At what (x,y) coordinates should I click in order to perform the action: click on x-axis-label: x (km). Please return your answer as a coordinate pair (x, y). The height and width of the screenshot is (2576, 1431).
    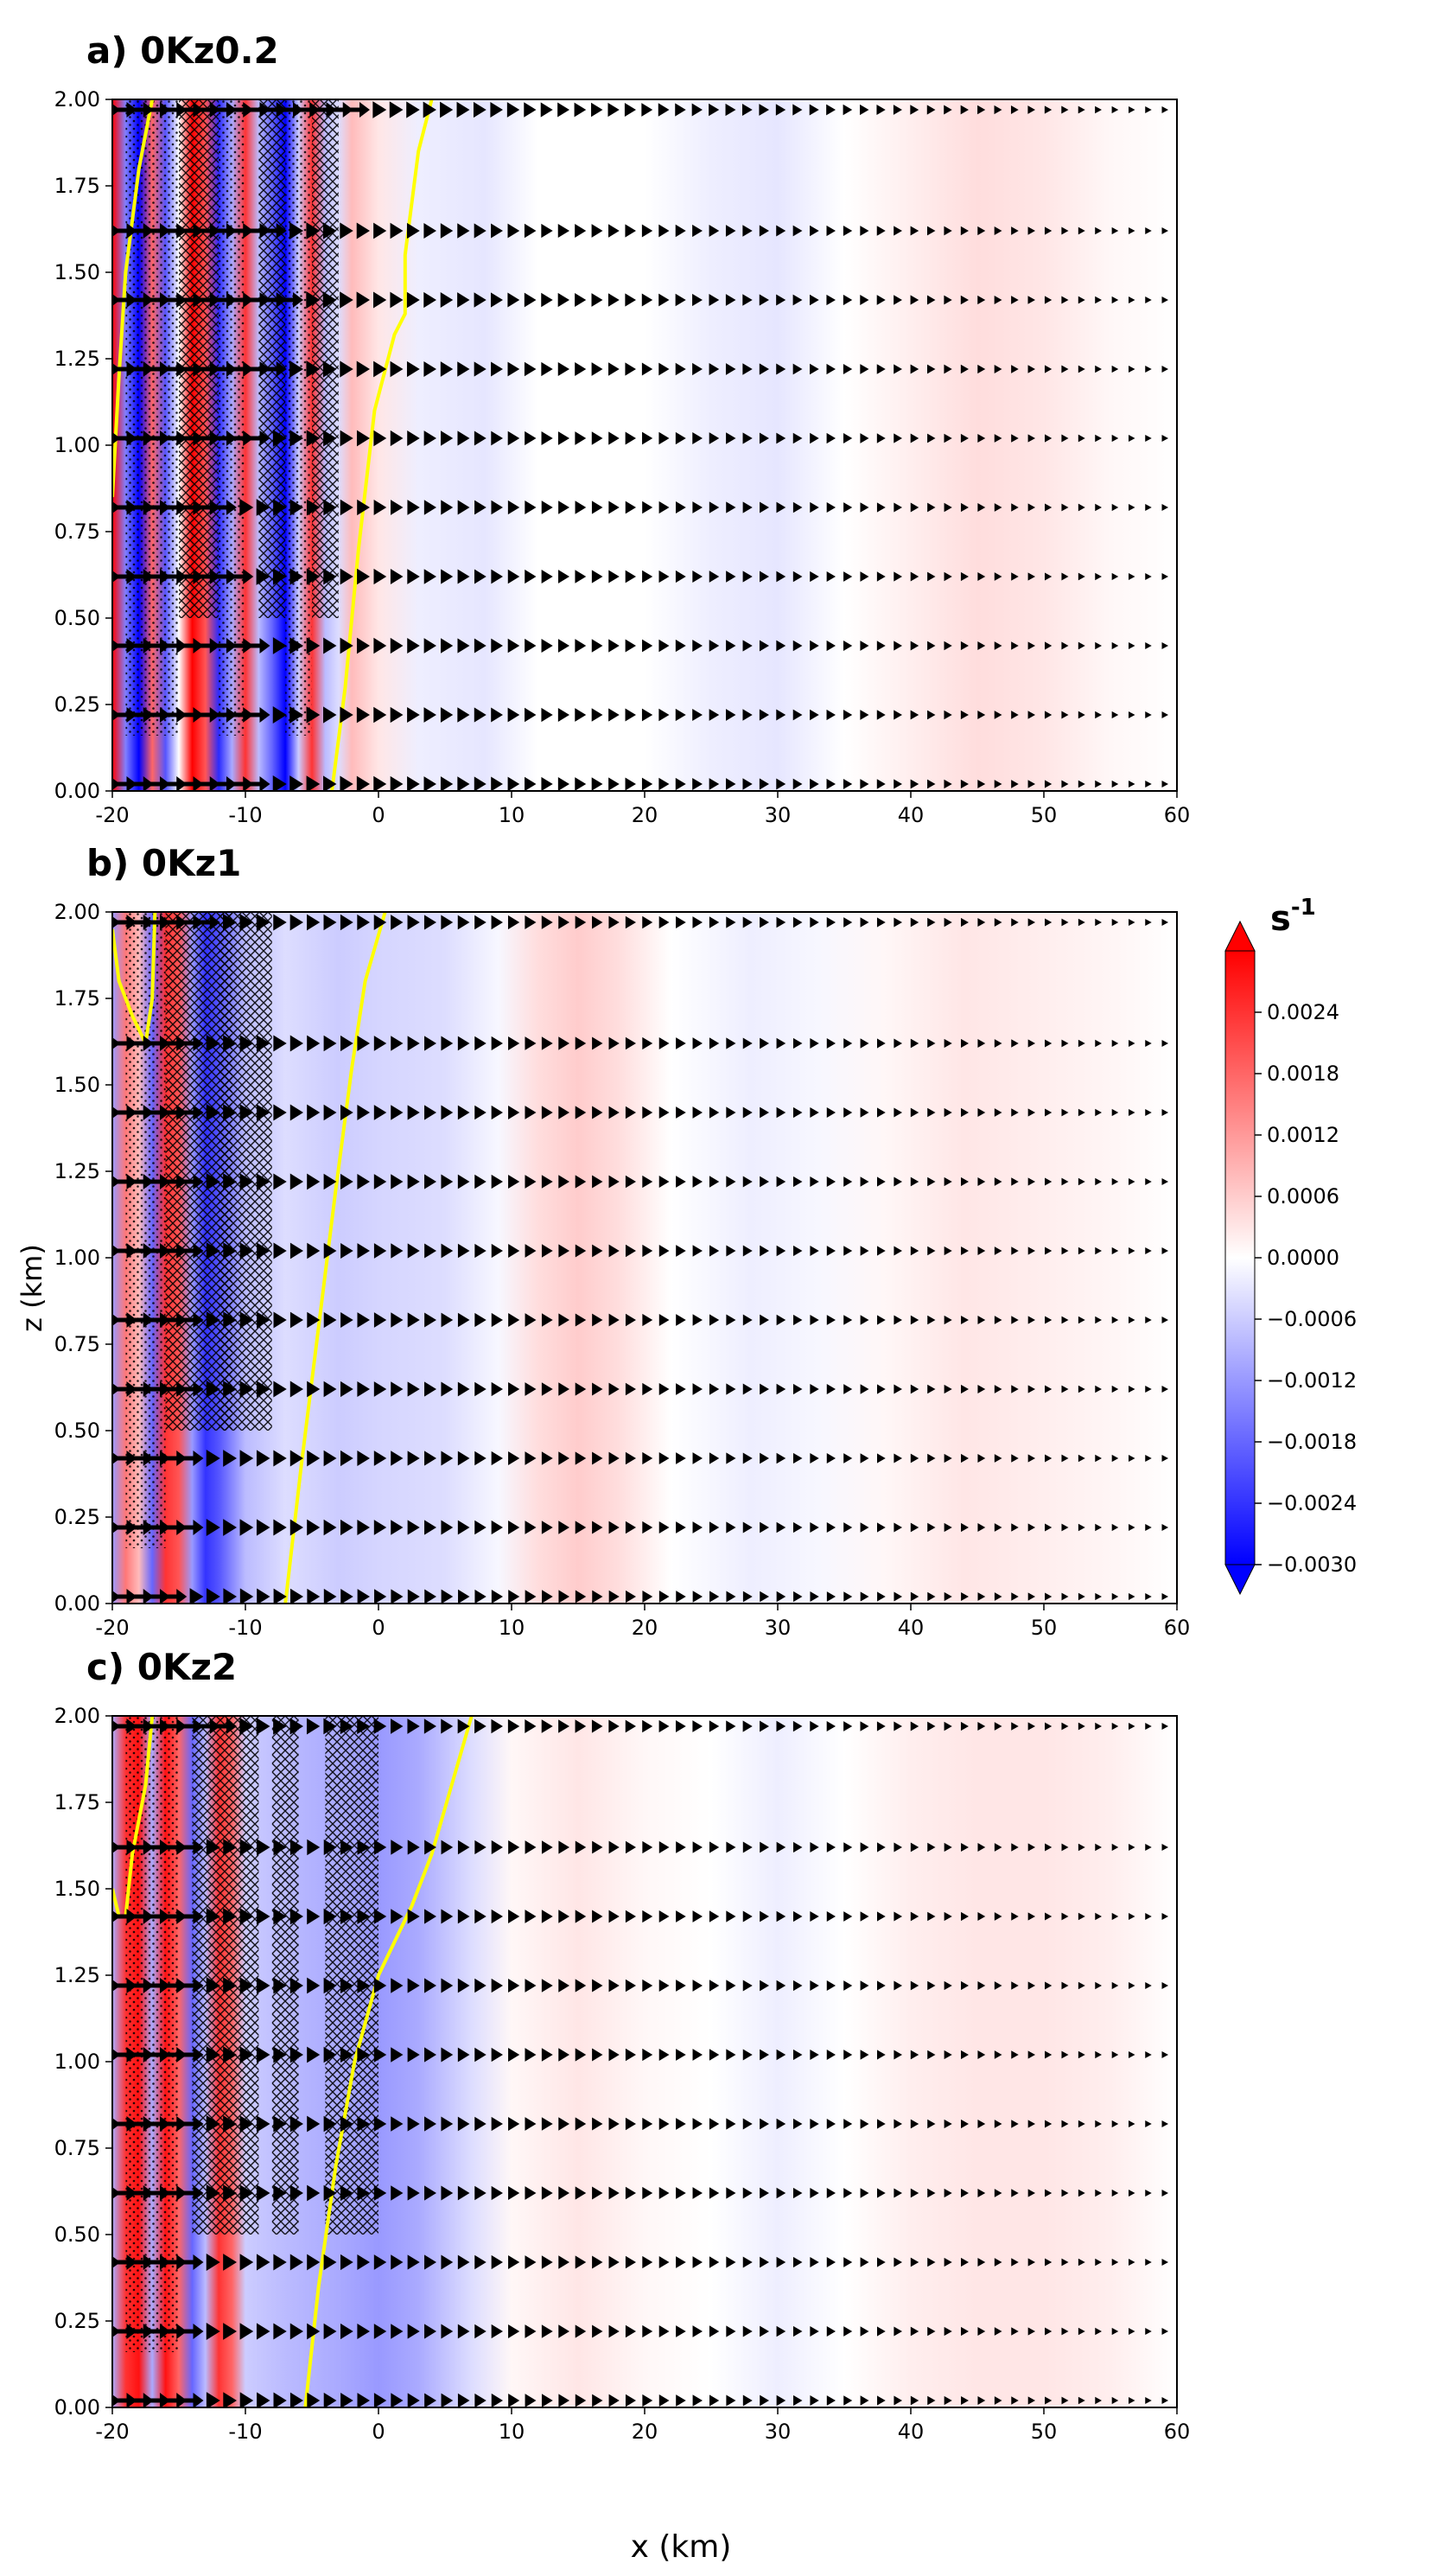
    Looking at the image, I should click on (681, 2547).